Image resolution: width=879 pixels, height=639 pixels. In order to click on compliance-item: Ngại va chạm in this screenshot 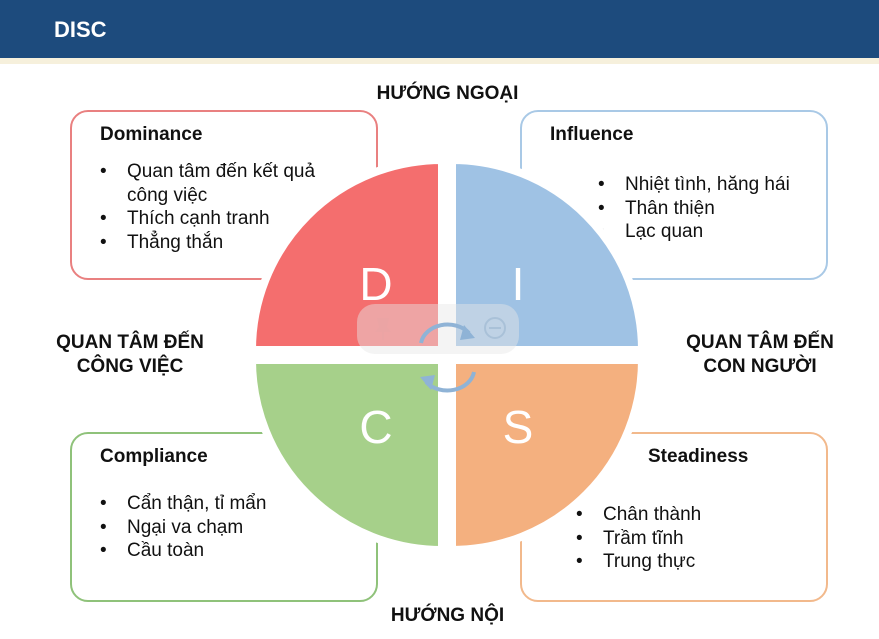, I will do `click(220, 528)`.